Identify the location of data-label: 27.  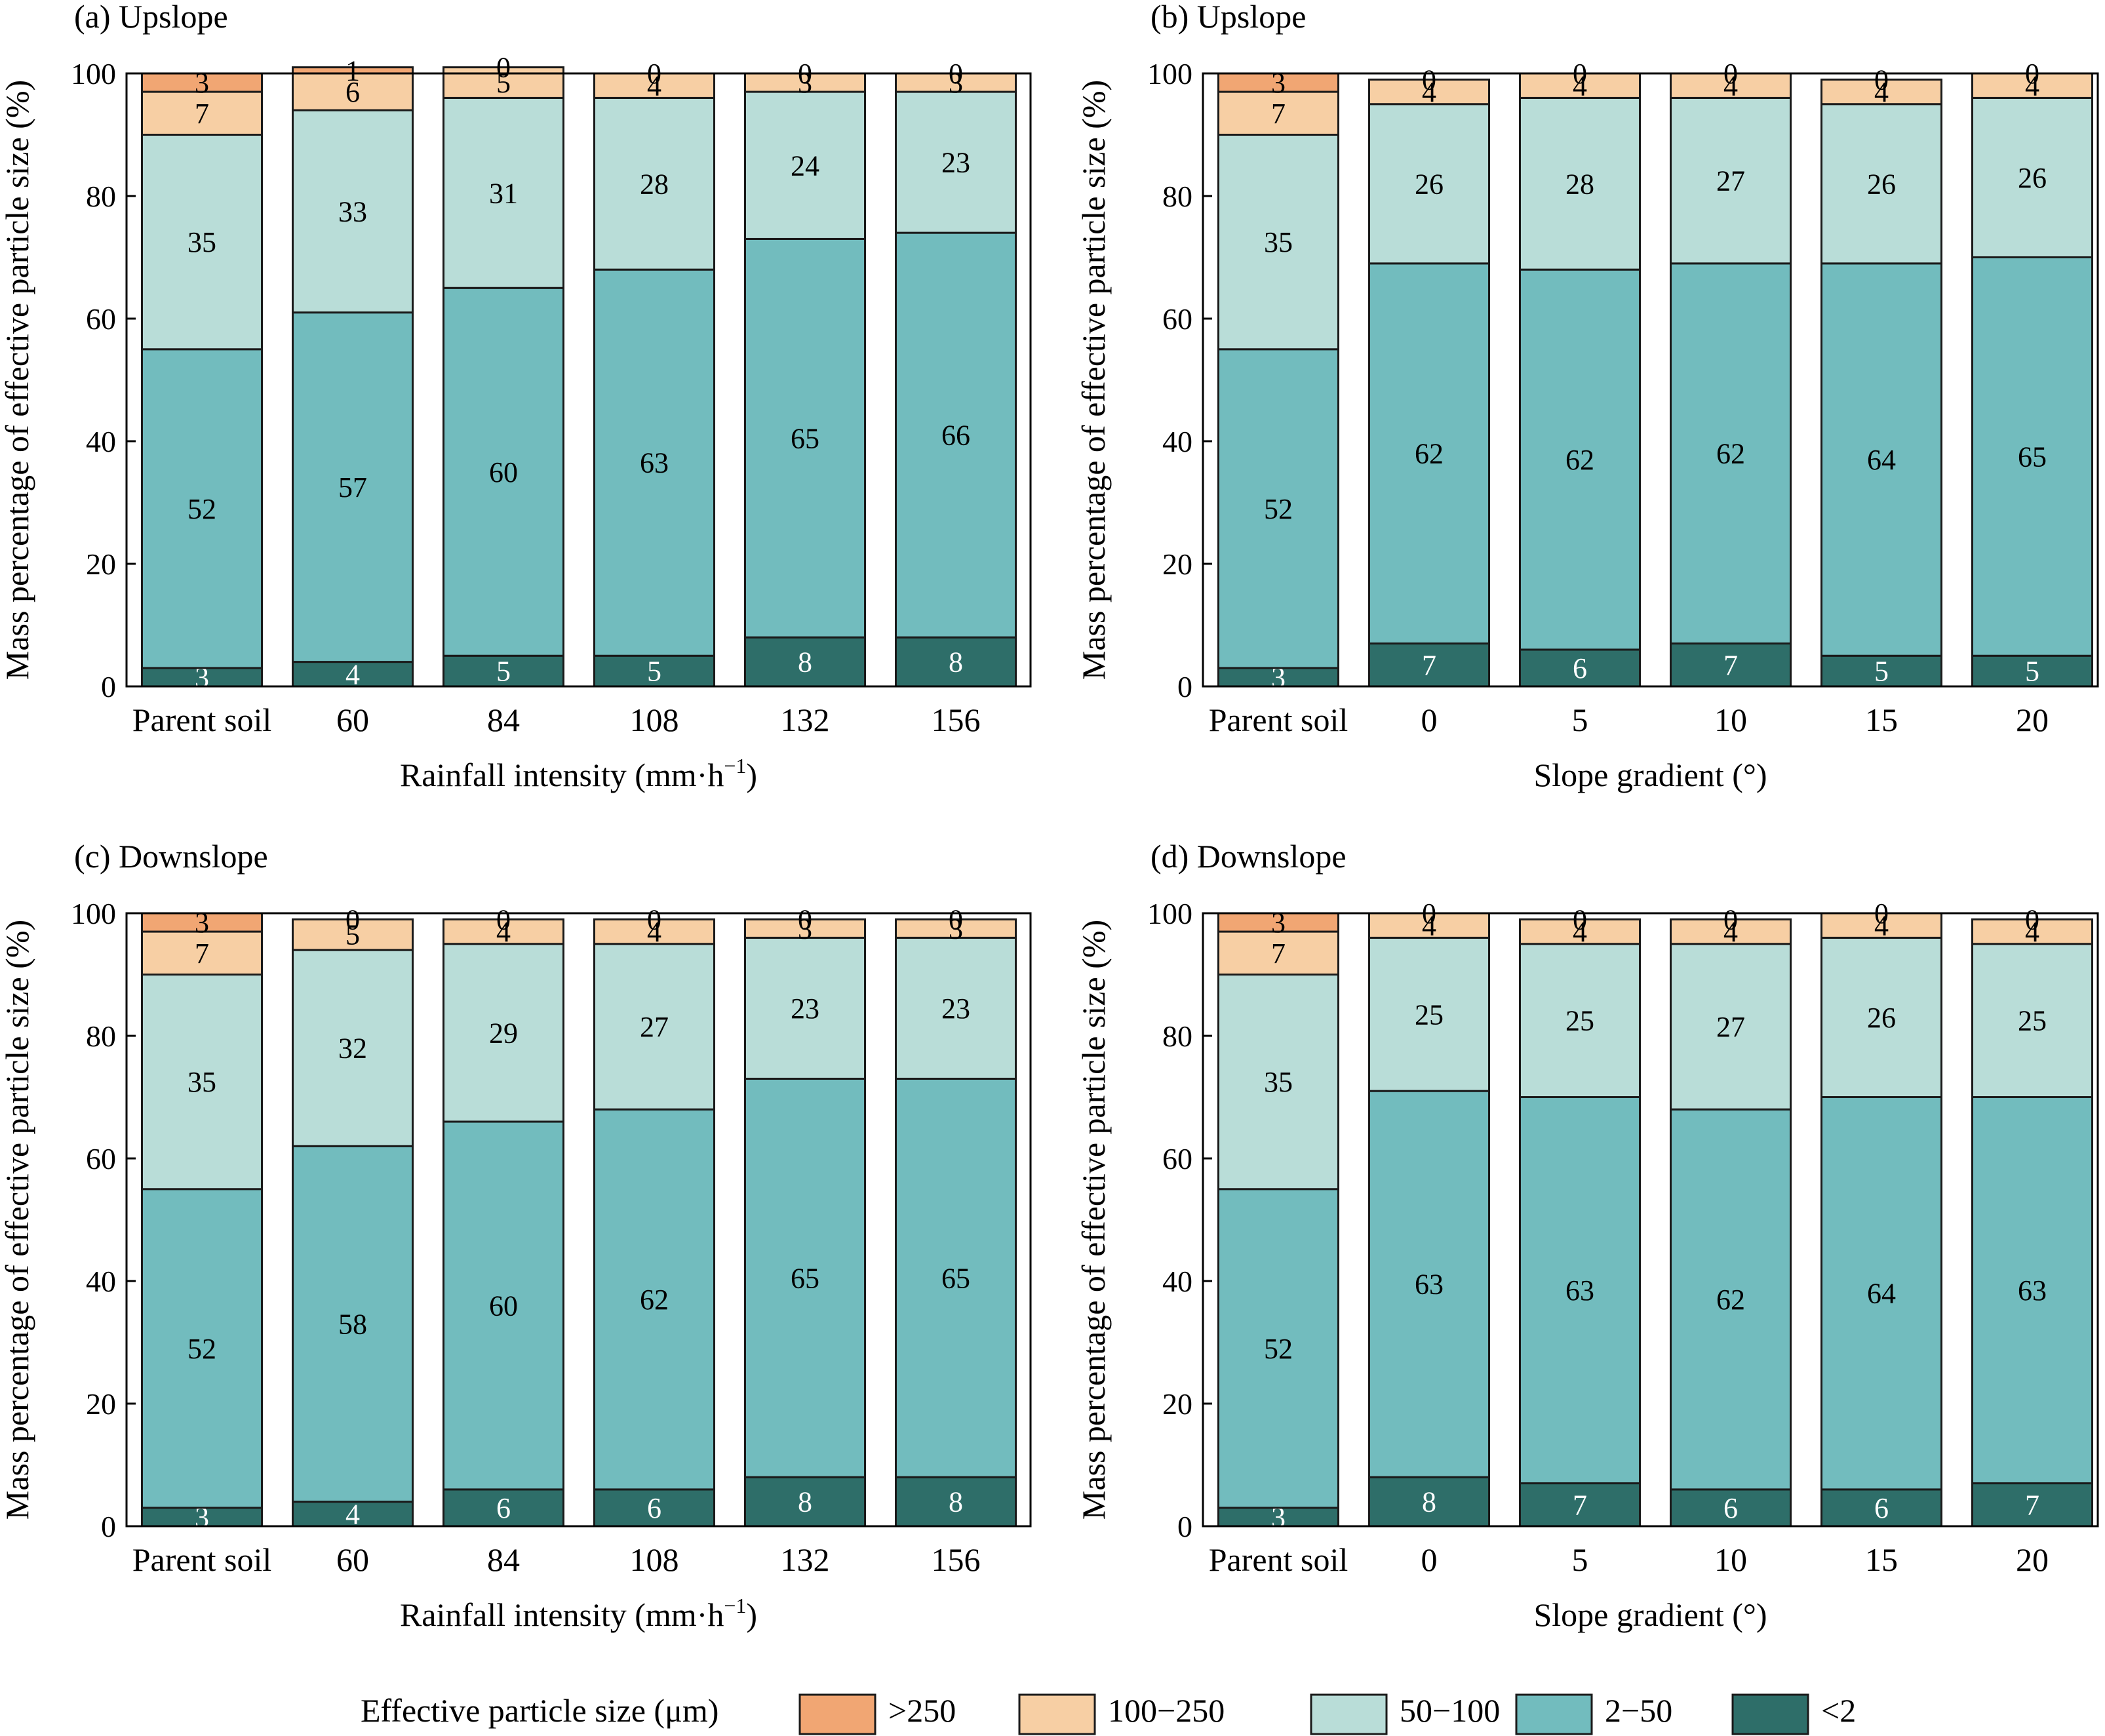
(1730, 181).